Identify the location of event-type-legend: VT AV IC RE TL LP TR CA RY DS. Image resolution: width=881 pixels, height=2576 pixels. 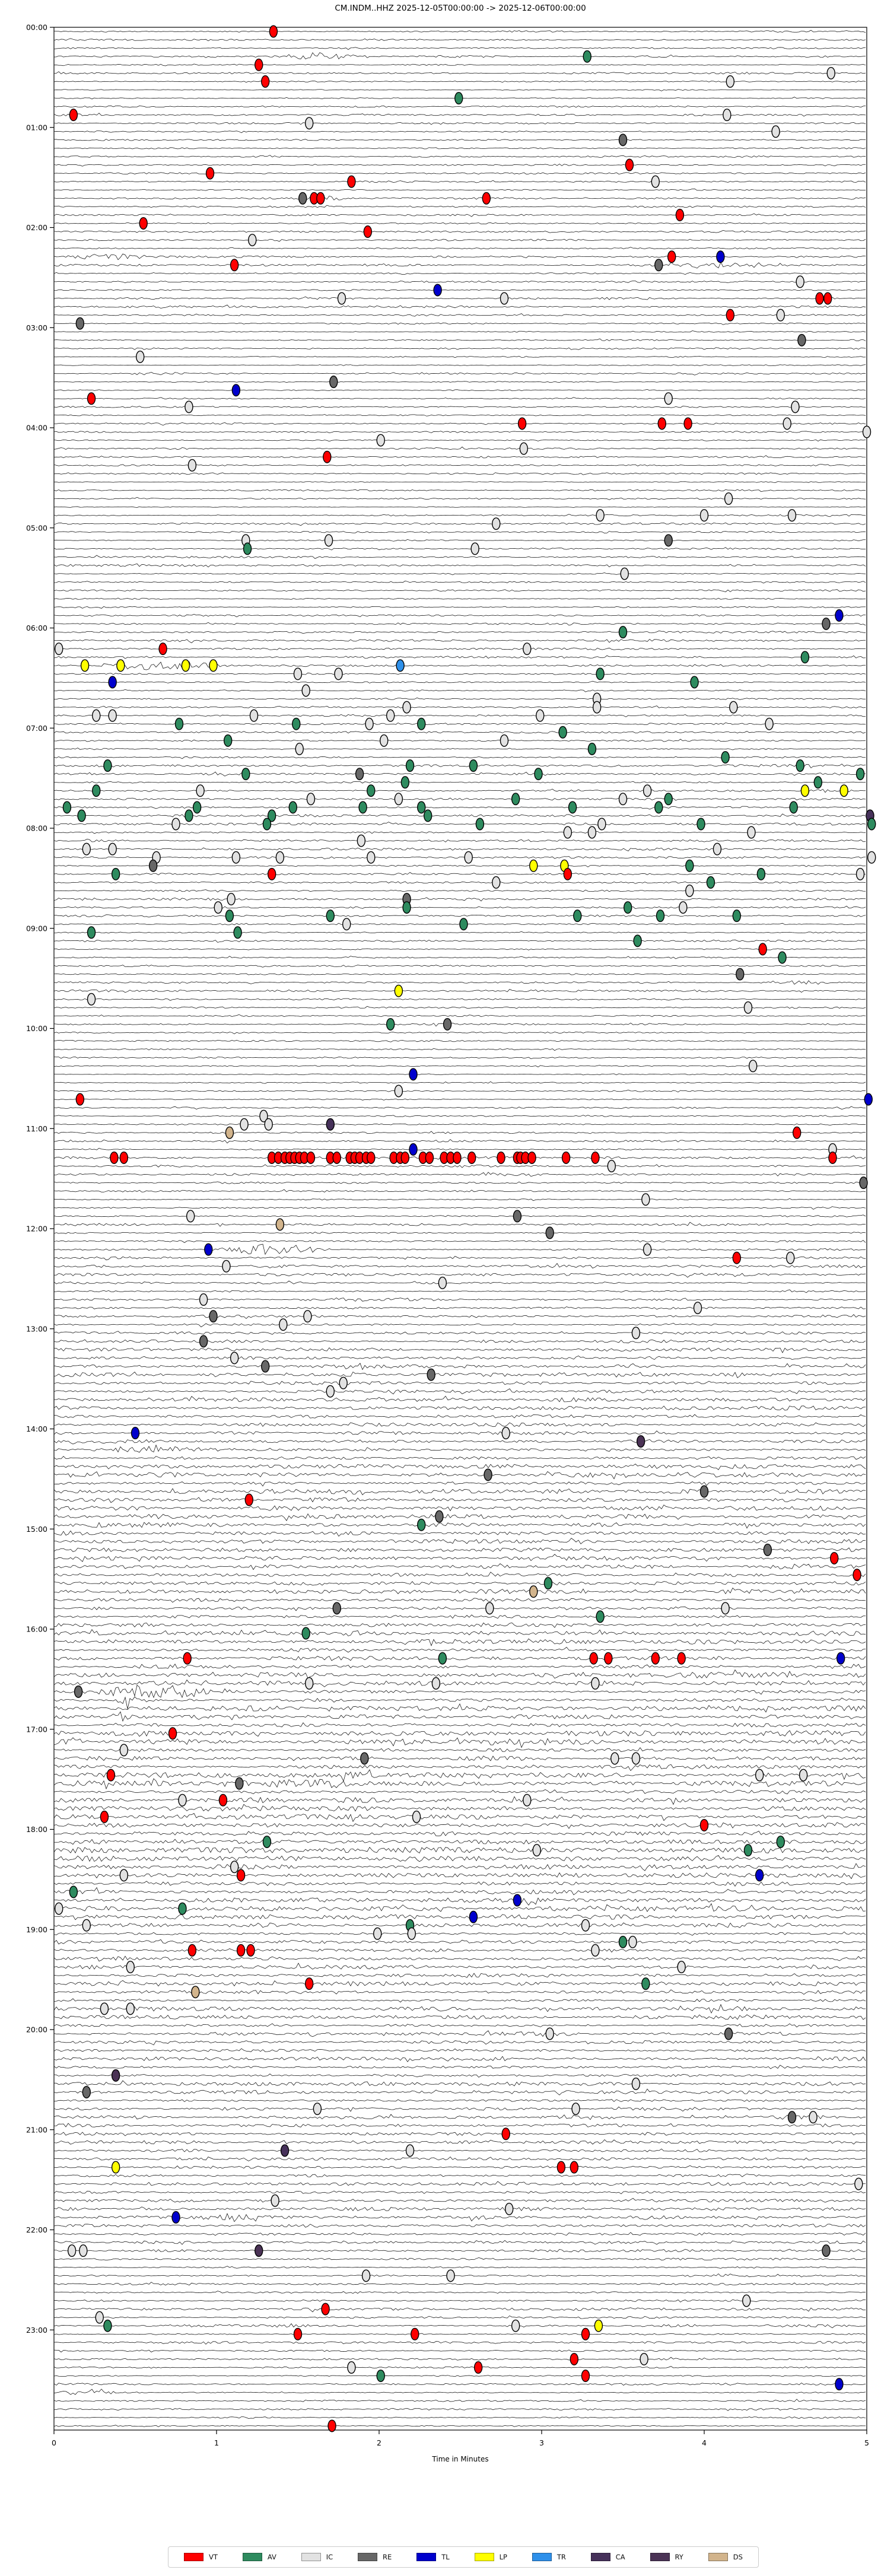
(463, 2557).